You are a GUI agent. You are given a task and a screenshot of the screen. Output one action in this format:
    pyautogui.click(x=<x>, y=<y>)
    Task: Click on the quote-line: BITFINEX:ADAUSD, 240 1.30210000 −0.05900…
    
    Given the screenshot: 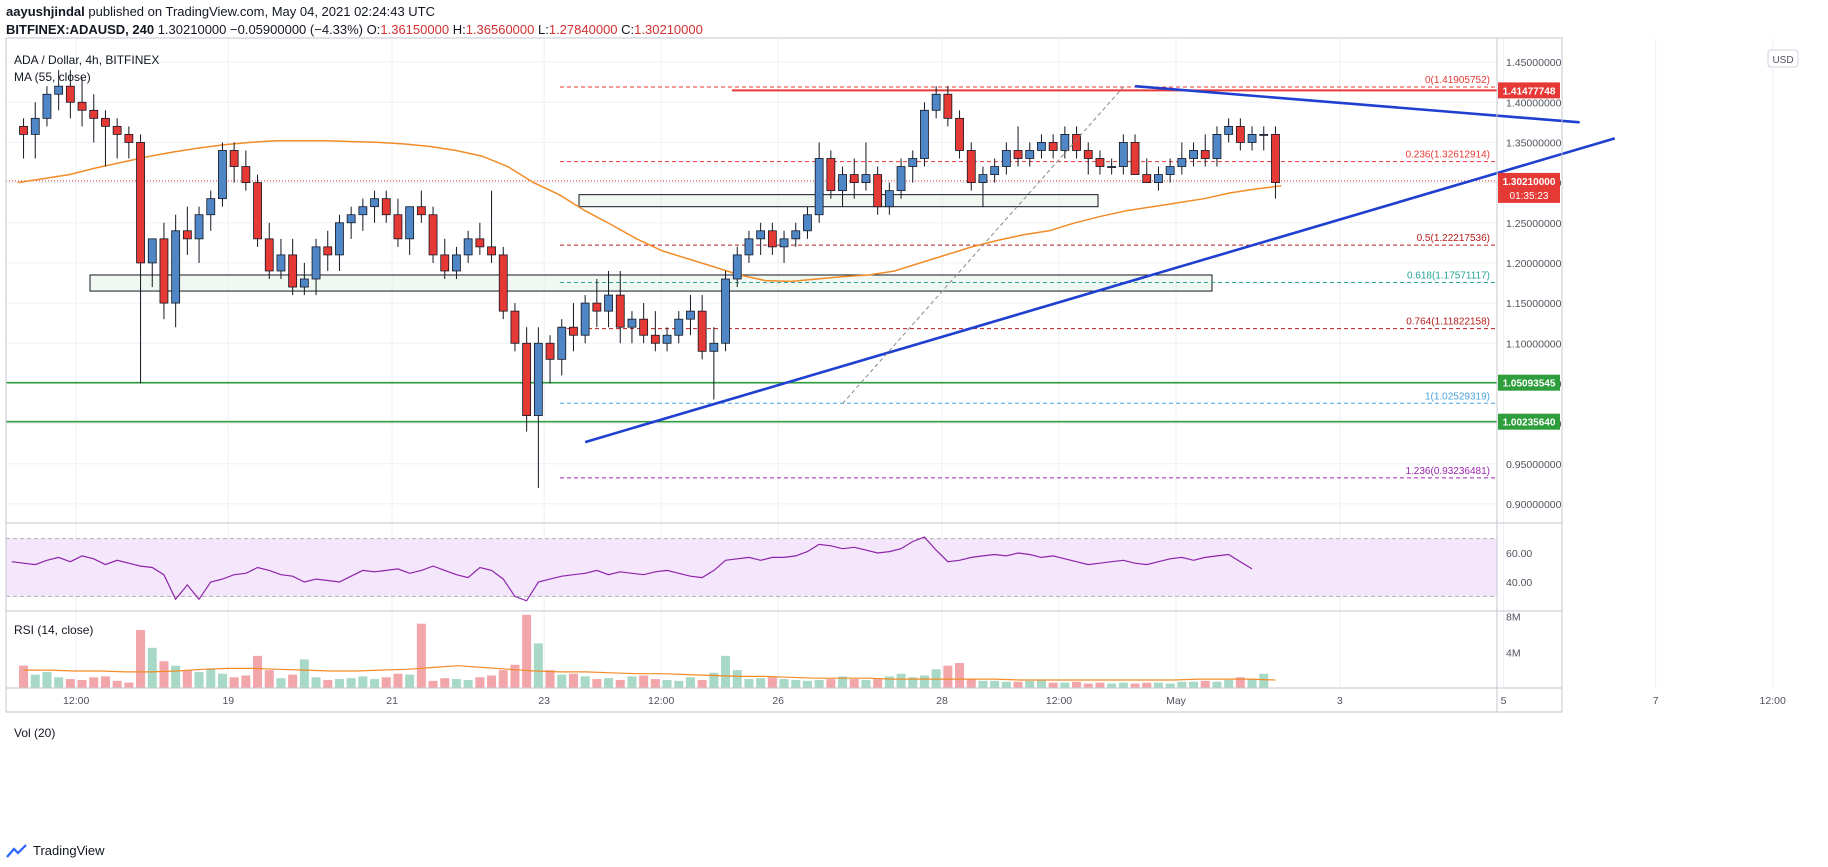 What is the action you would take?
    pyautogui.click(x=354, y=29)
    